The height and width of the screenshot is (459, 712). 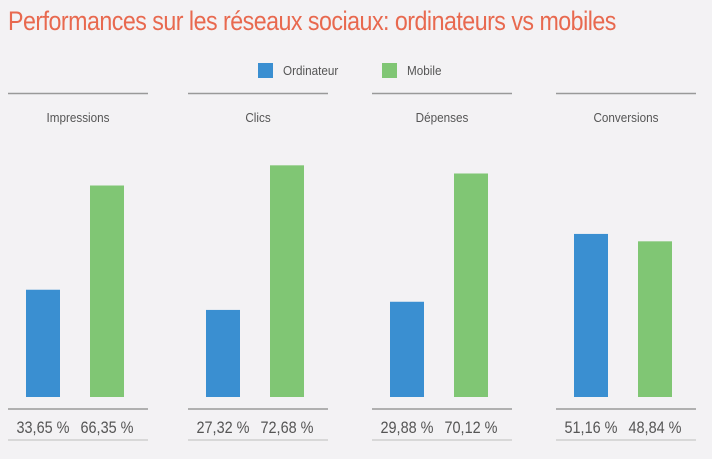 I want to click on value-label-clics-mobile: 72,68 %, so click(x=287, y=428).